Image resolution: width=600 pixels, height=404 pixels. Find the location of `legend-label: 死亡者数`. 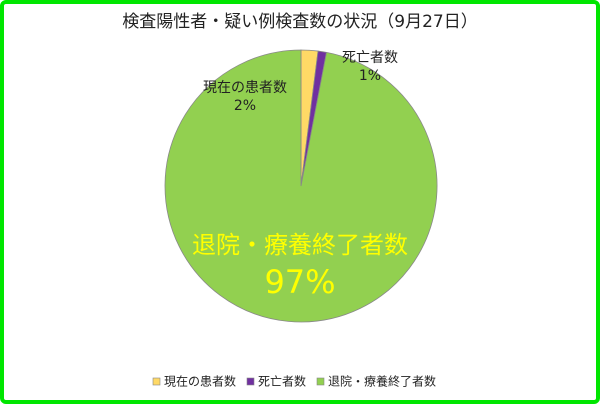

legend-label: 死亡者数 is located at coordinates (282, 381).